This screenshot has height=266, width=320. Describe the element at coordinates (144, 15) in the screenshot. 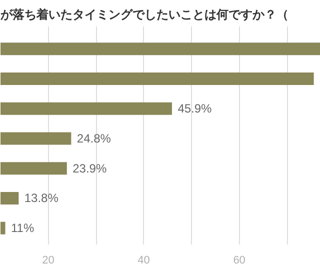

I see `chart-title: が落ち着いたタイミングでしたいことは何ですか？（` at that location.